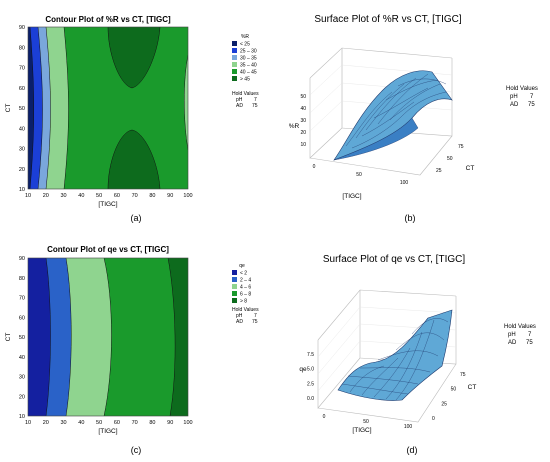 This screenshot has height=462, width=550. I want to click on contour-a-hold-ph-value: 7, so click(255, 100).